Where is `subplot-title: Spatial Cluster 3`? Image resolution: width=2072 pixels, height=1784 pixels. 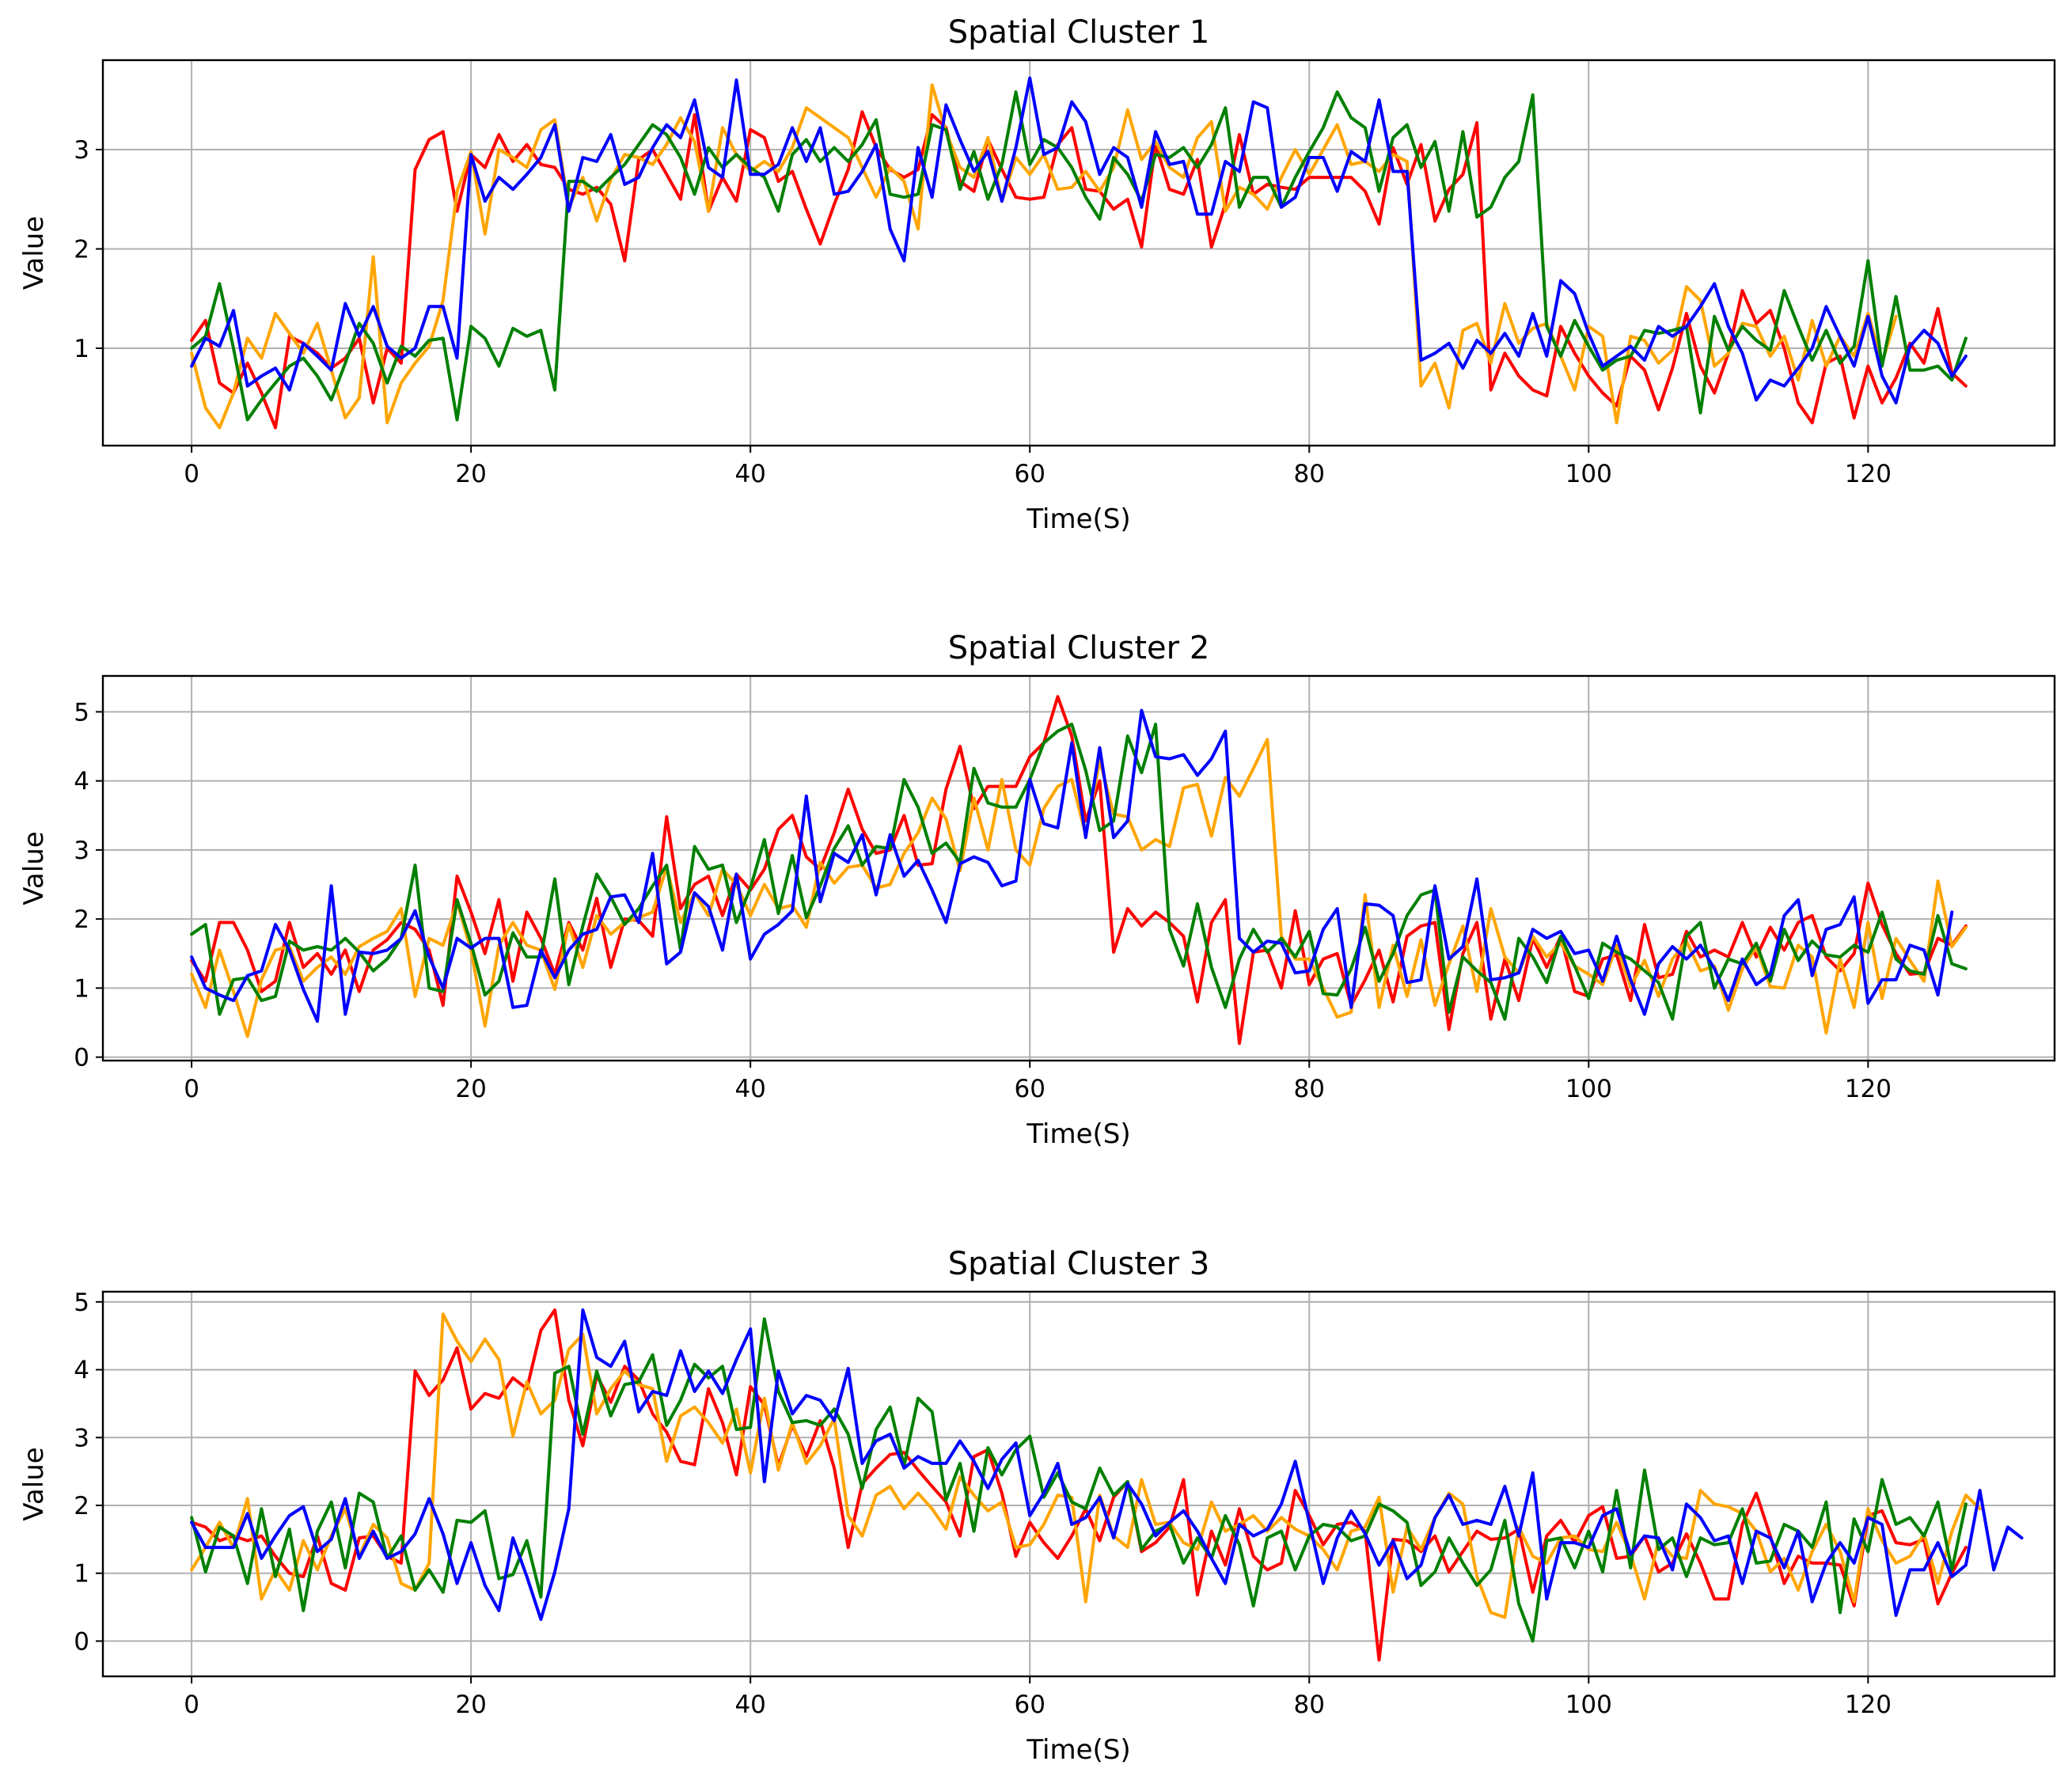 subplot-title: Spatial Cluster 3 is located at coordinates (1079, 1264).